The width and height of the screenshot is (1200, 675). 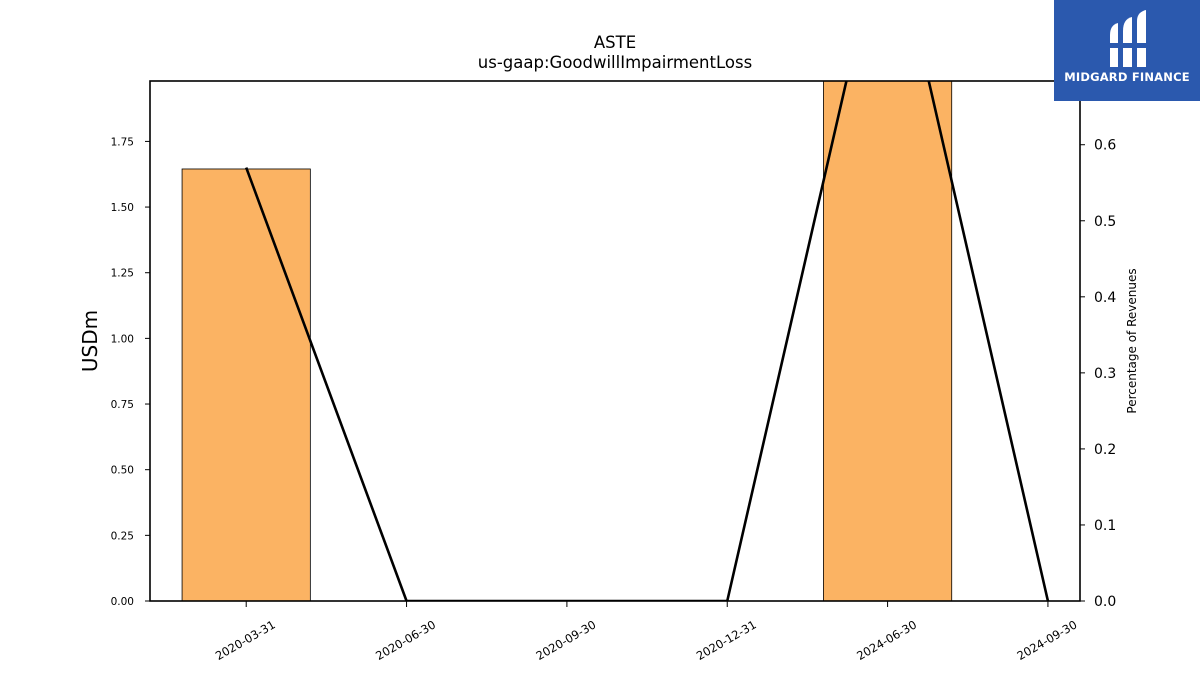 What do you see at coordinates (405, 640) in the screenshot?
I see `x-tick-label-1: 2020-06-30` at bounding box center [405, 640].